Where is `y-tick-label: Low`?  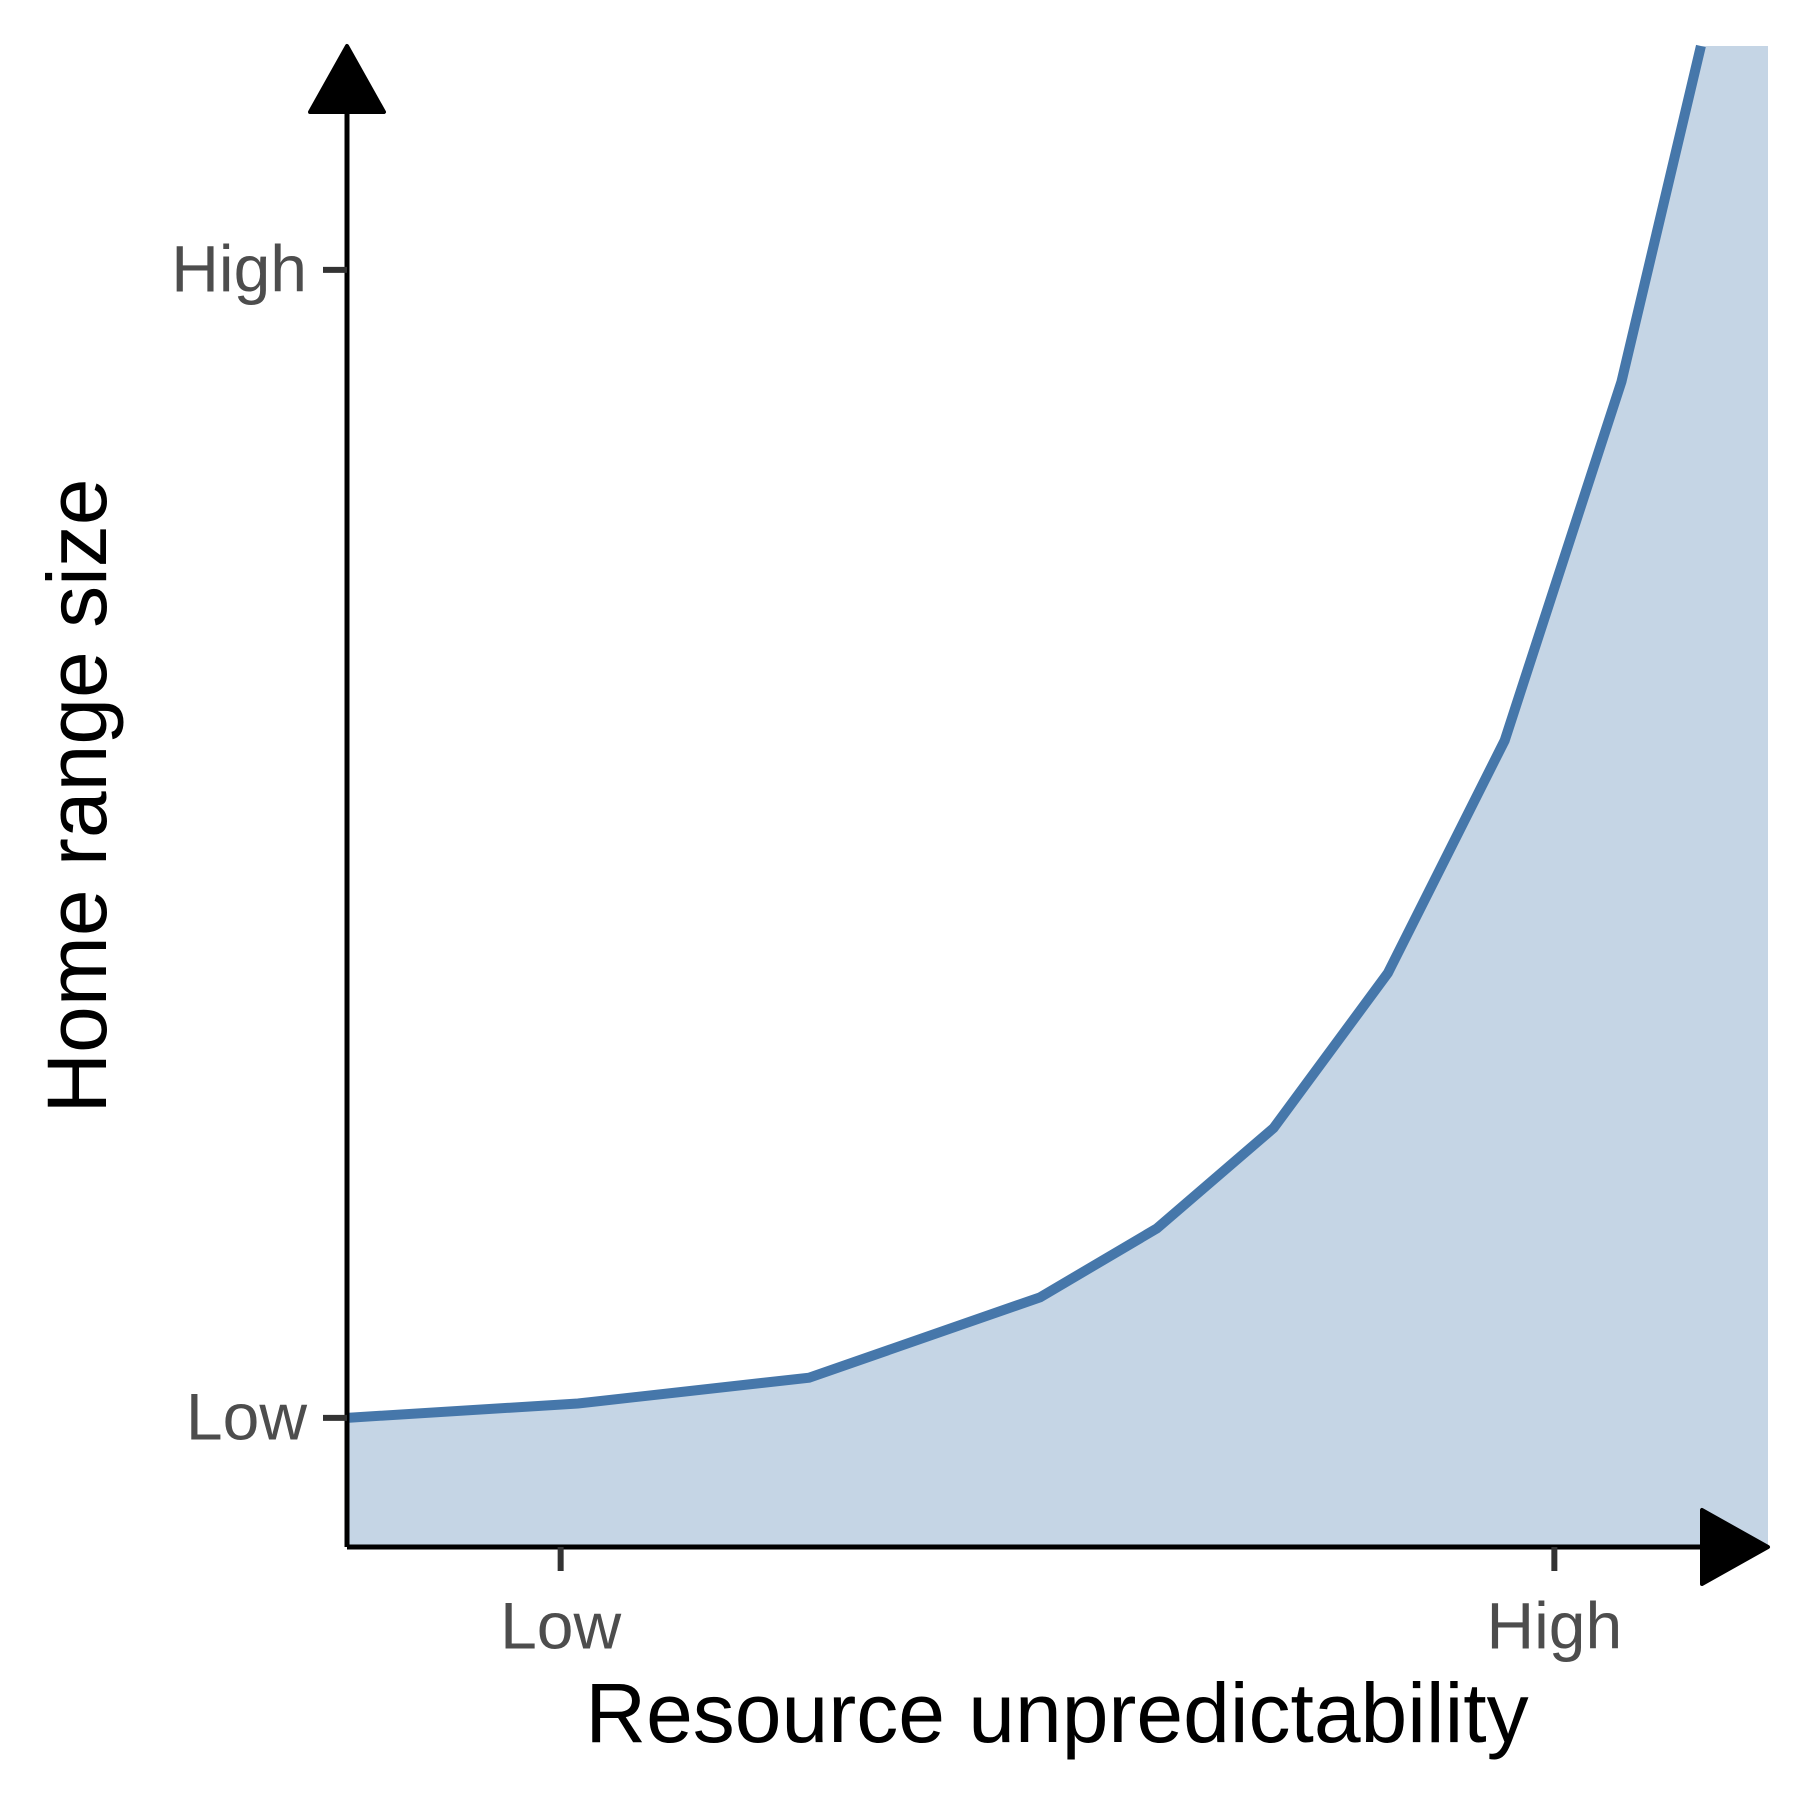 y-tick-label: Low is located at coordinates (246, 1416).